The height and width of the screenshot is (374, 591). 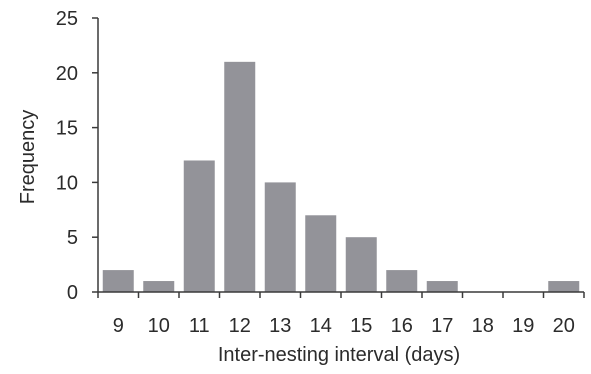 What do you see at coordinates (199, 326) in the screenshot?
I see `x-tick-label: 11` at bounding box center [199, 326].